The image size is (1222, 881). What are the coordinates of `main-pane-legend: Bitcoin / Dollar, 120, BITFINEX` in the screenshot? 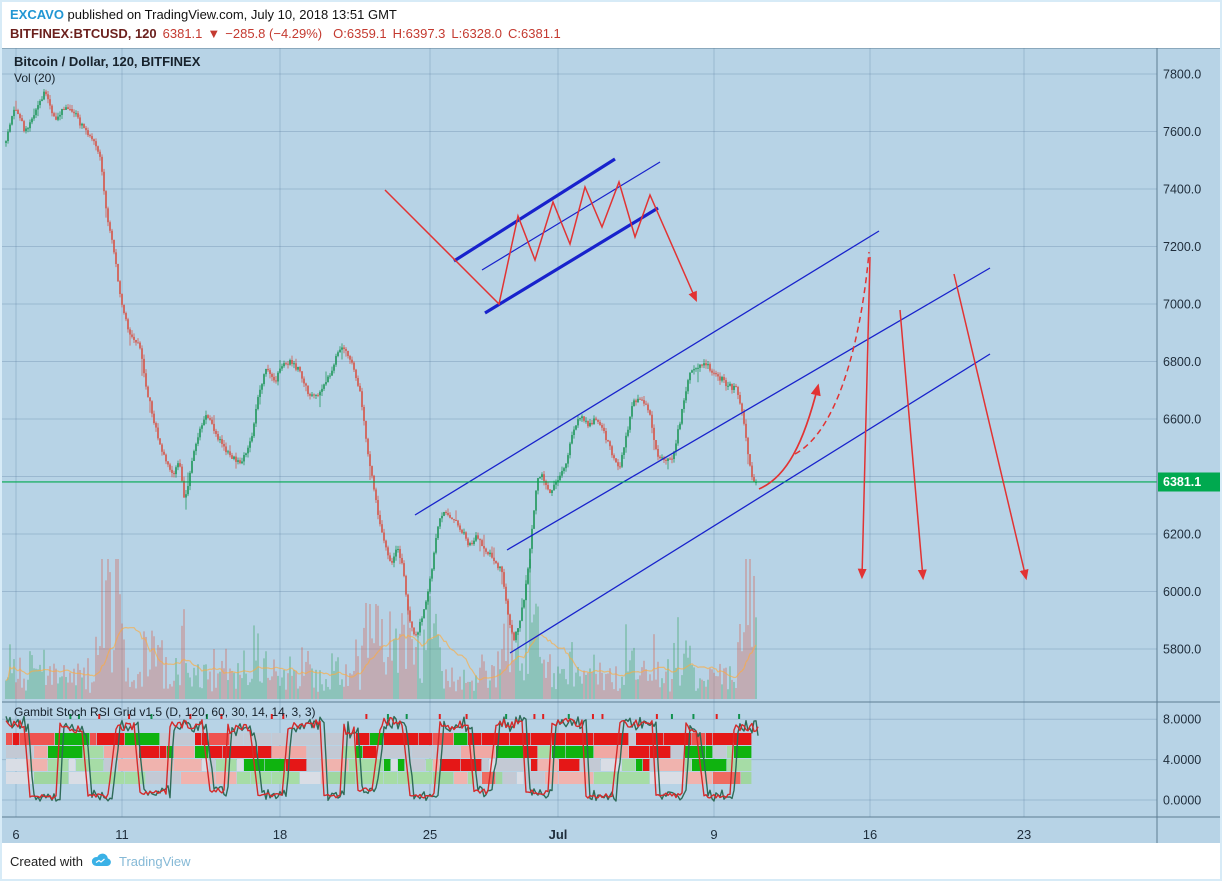 It's located at (107, 61).